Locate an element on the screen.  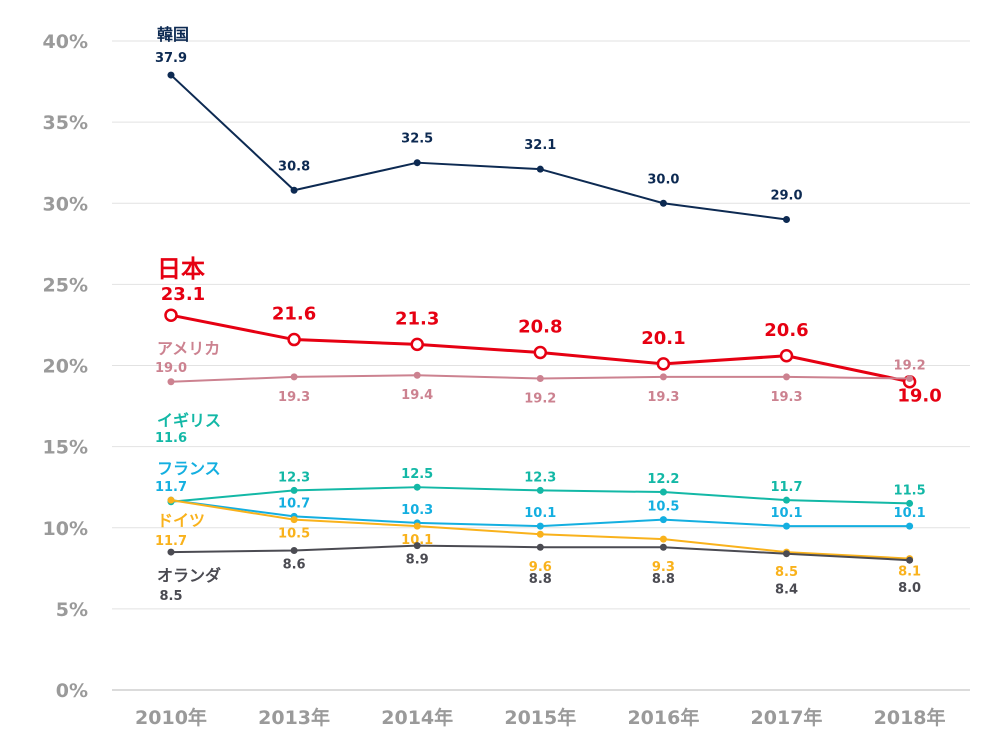
data-label: 10.3 is located at coordinates (417, 510).